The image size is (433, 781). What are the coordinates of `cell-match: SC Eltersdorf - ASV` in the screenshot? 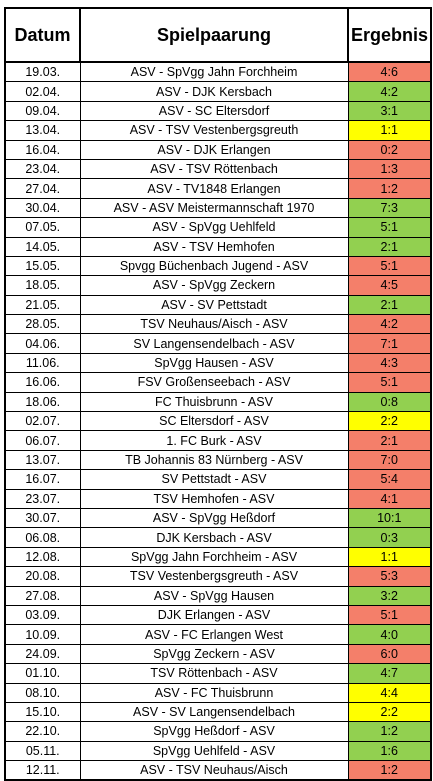 It's located at (214, 421).